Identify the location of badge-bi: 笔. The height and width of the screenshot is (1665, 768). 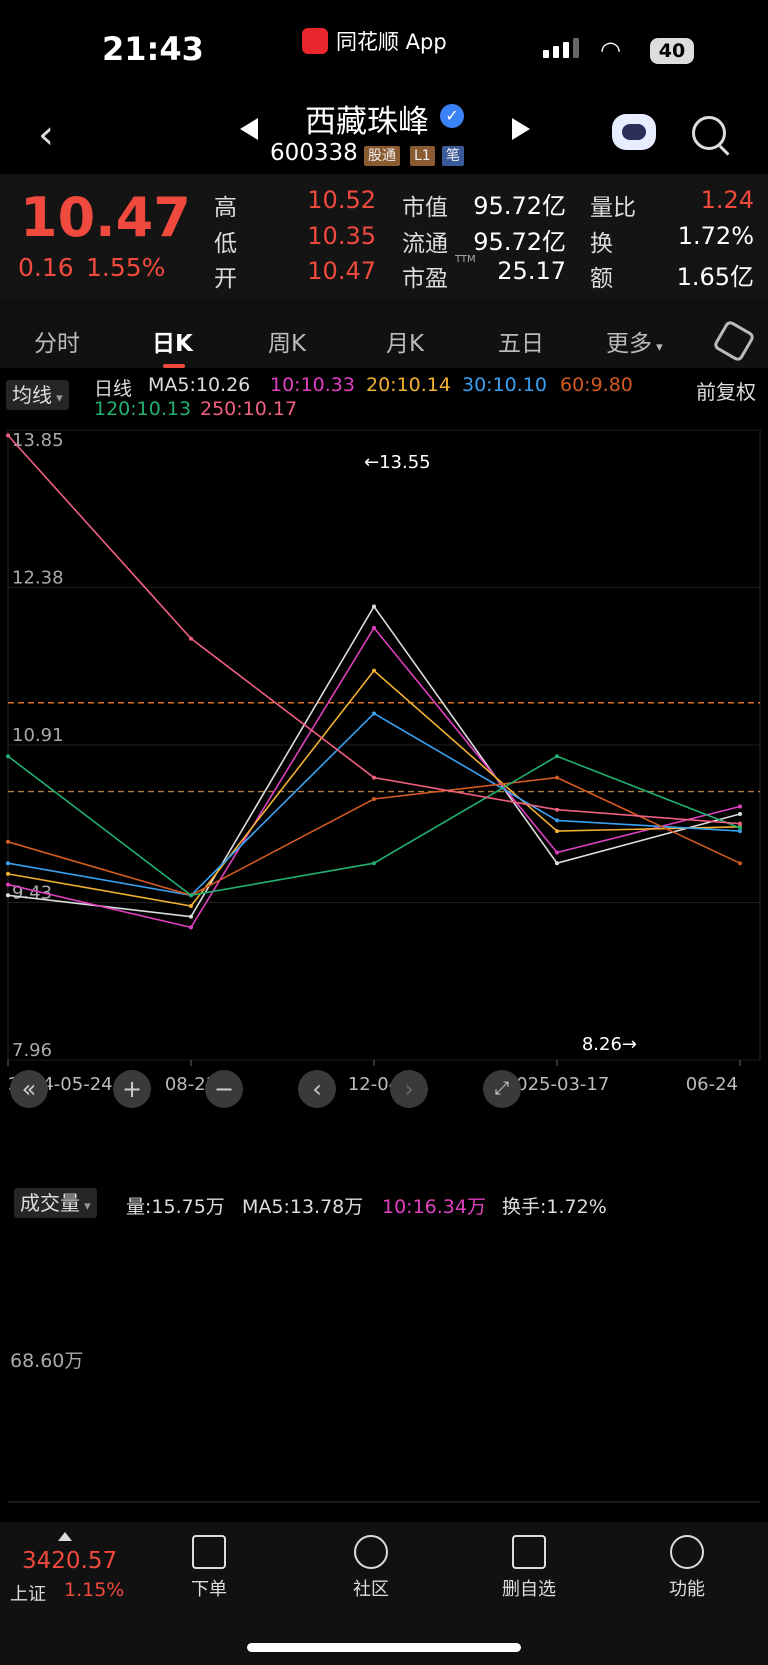
(453, 156).